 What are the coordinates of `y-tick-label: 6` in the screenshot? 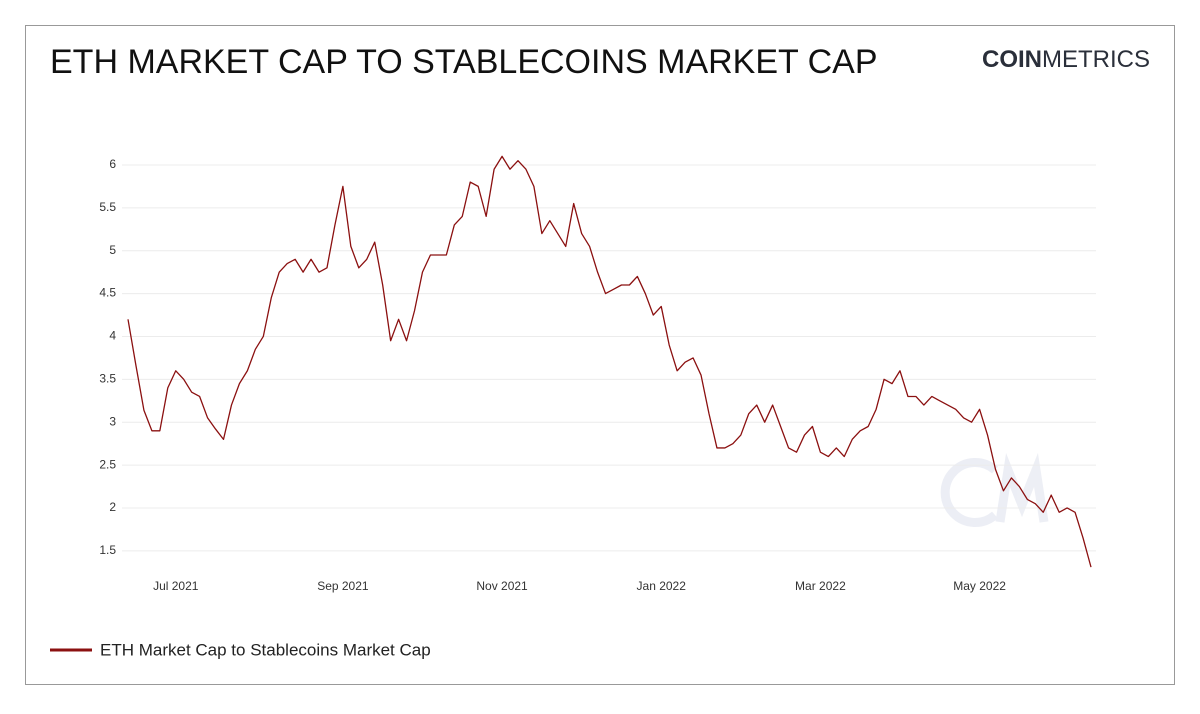 It's located at (112, 164).